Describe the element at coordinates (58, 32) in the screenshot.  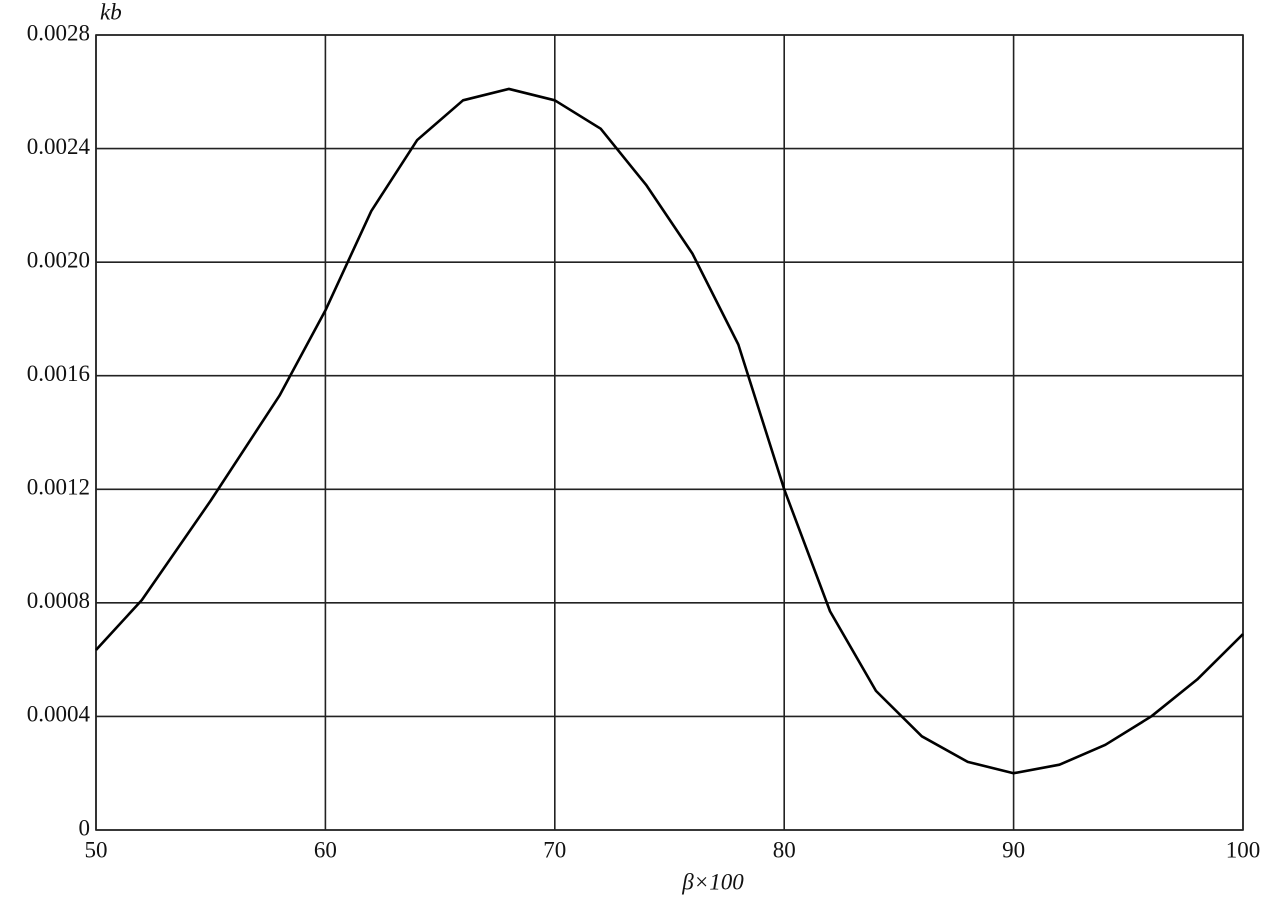
I see `y-tick-label: 0.0028` at that location.